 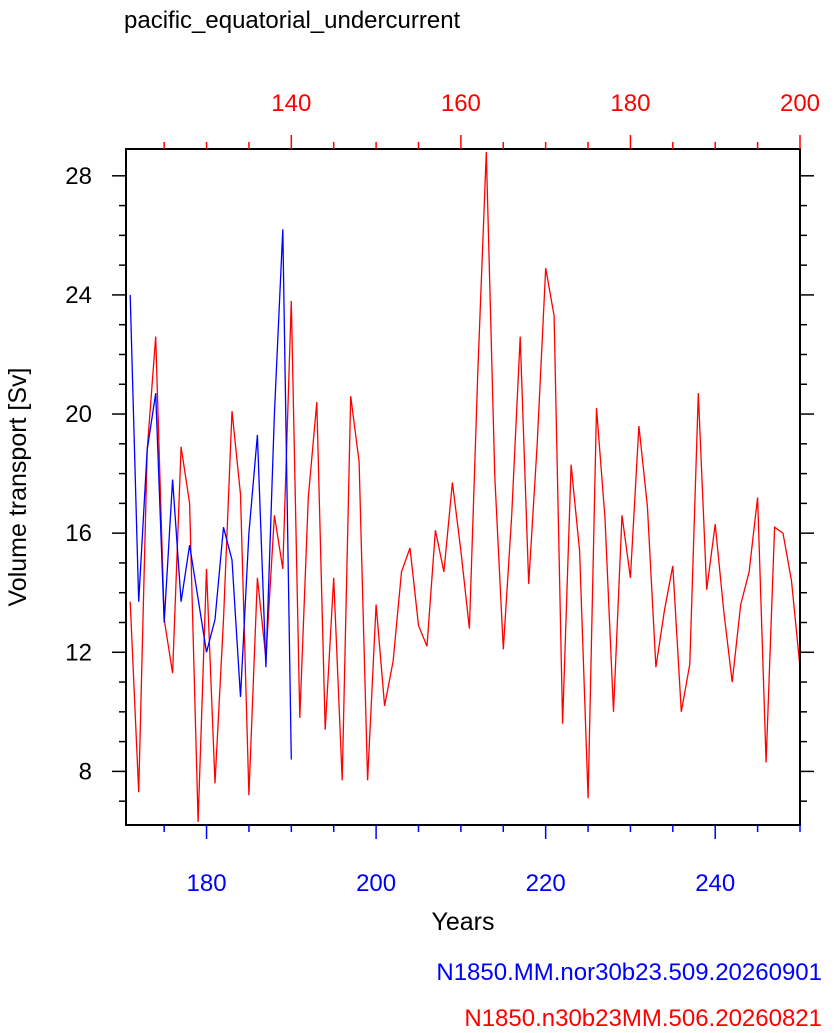 What do you see at coordinates (629, 972) in the screenshot?
I see `legend-entry-blue: N1850.MM.nor30b23.509.20260901` at bounding box center [629, 972].